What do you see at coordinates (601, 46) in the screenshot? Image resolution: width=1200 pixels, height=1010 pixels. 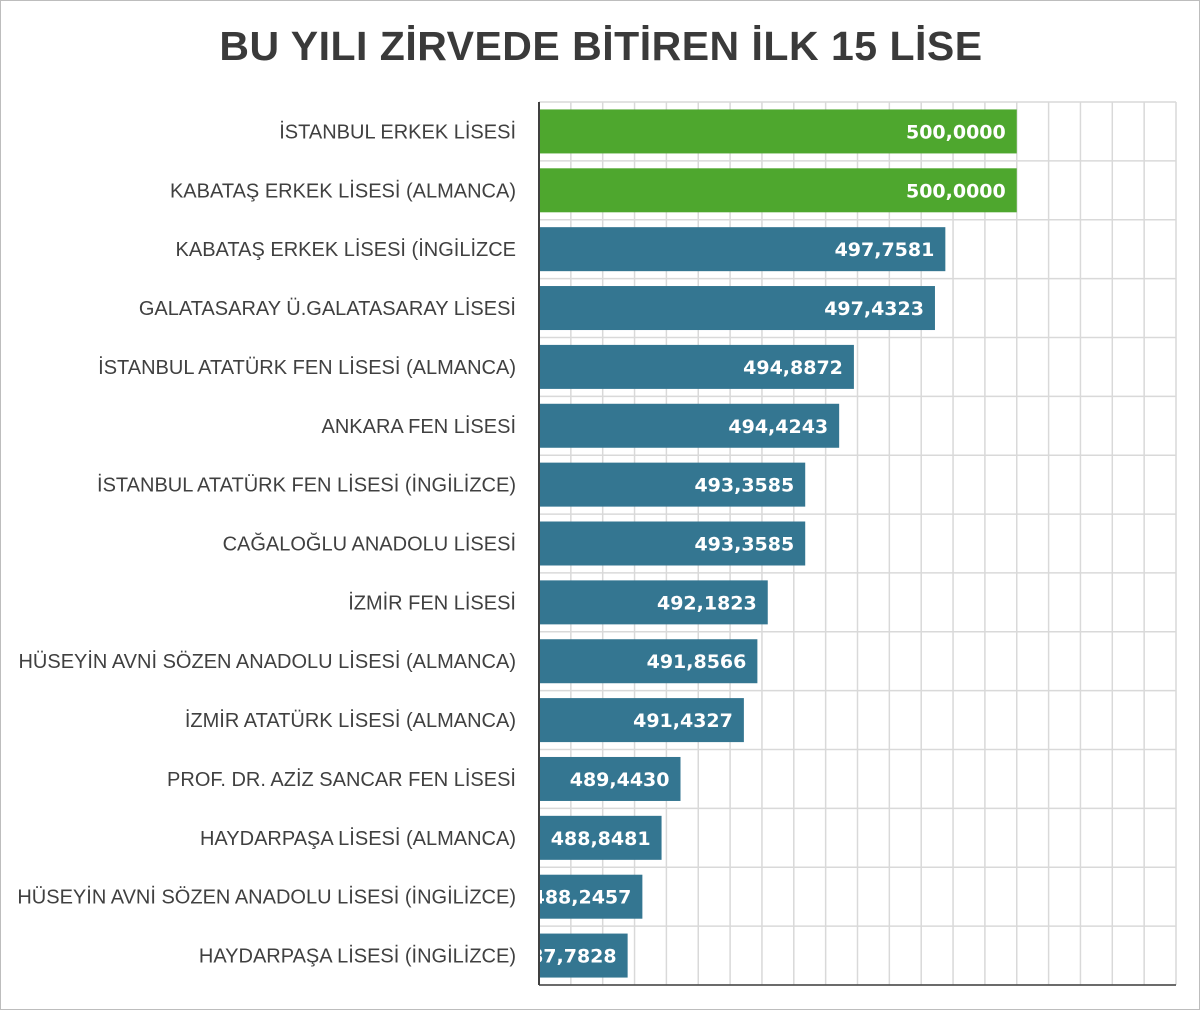 I see `chart-title: BU YILI ZİRVEDE BİTİREN İLK 15 LİSE` at bounding box center [601, 46].